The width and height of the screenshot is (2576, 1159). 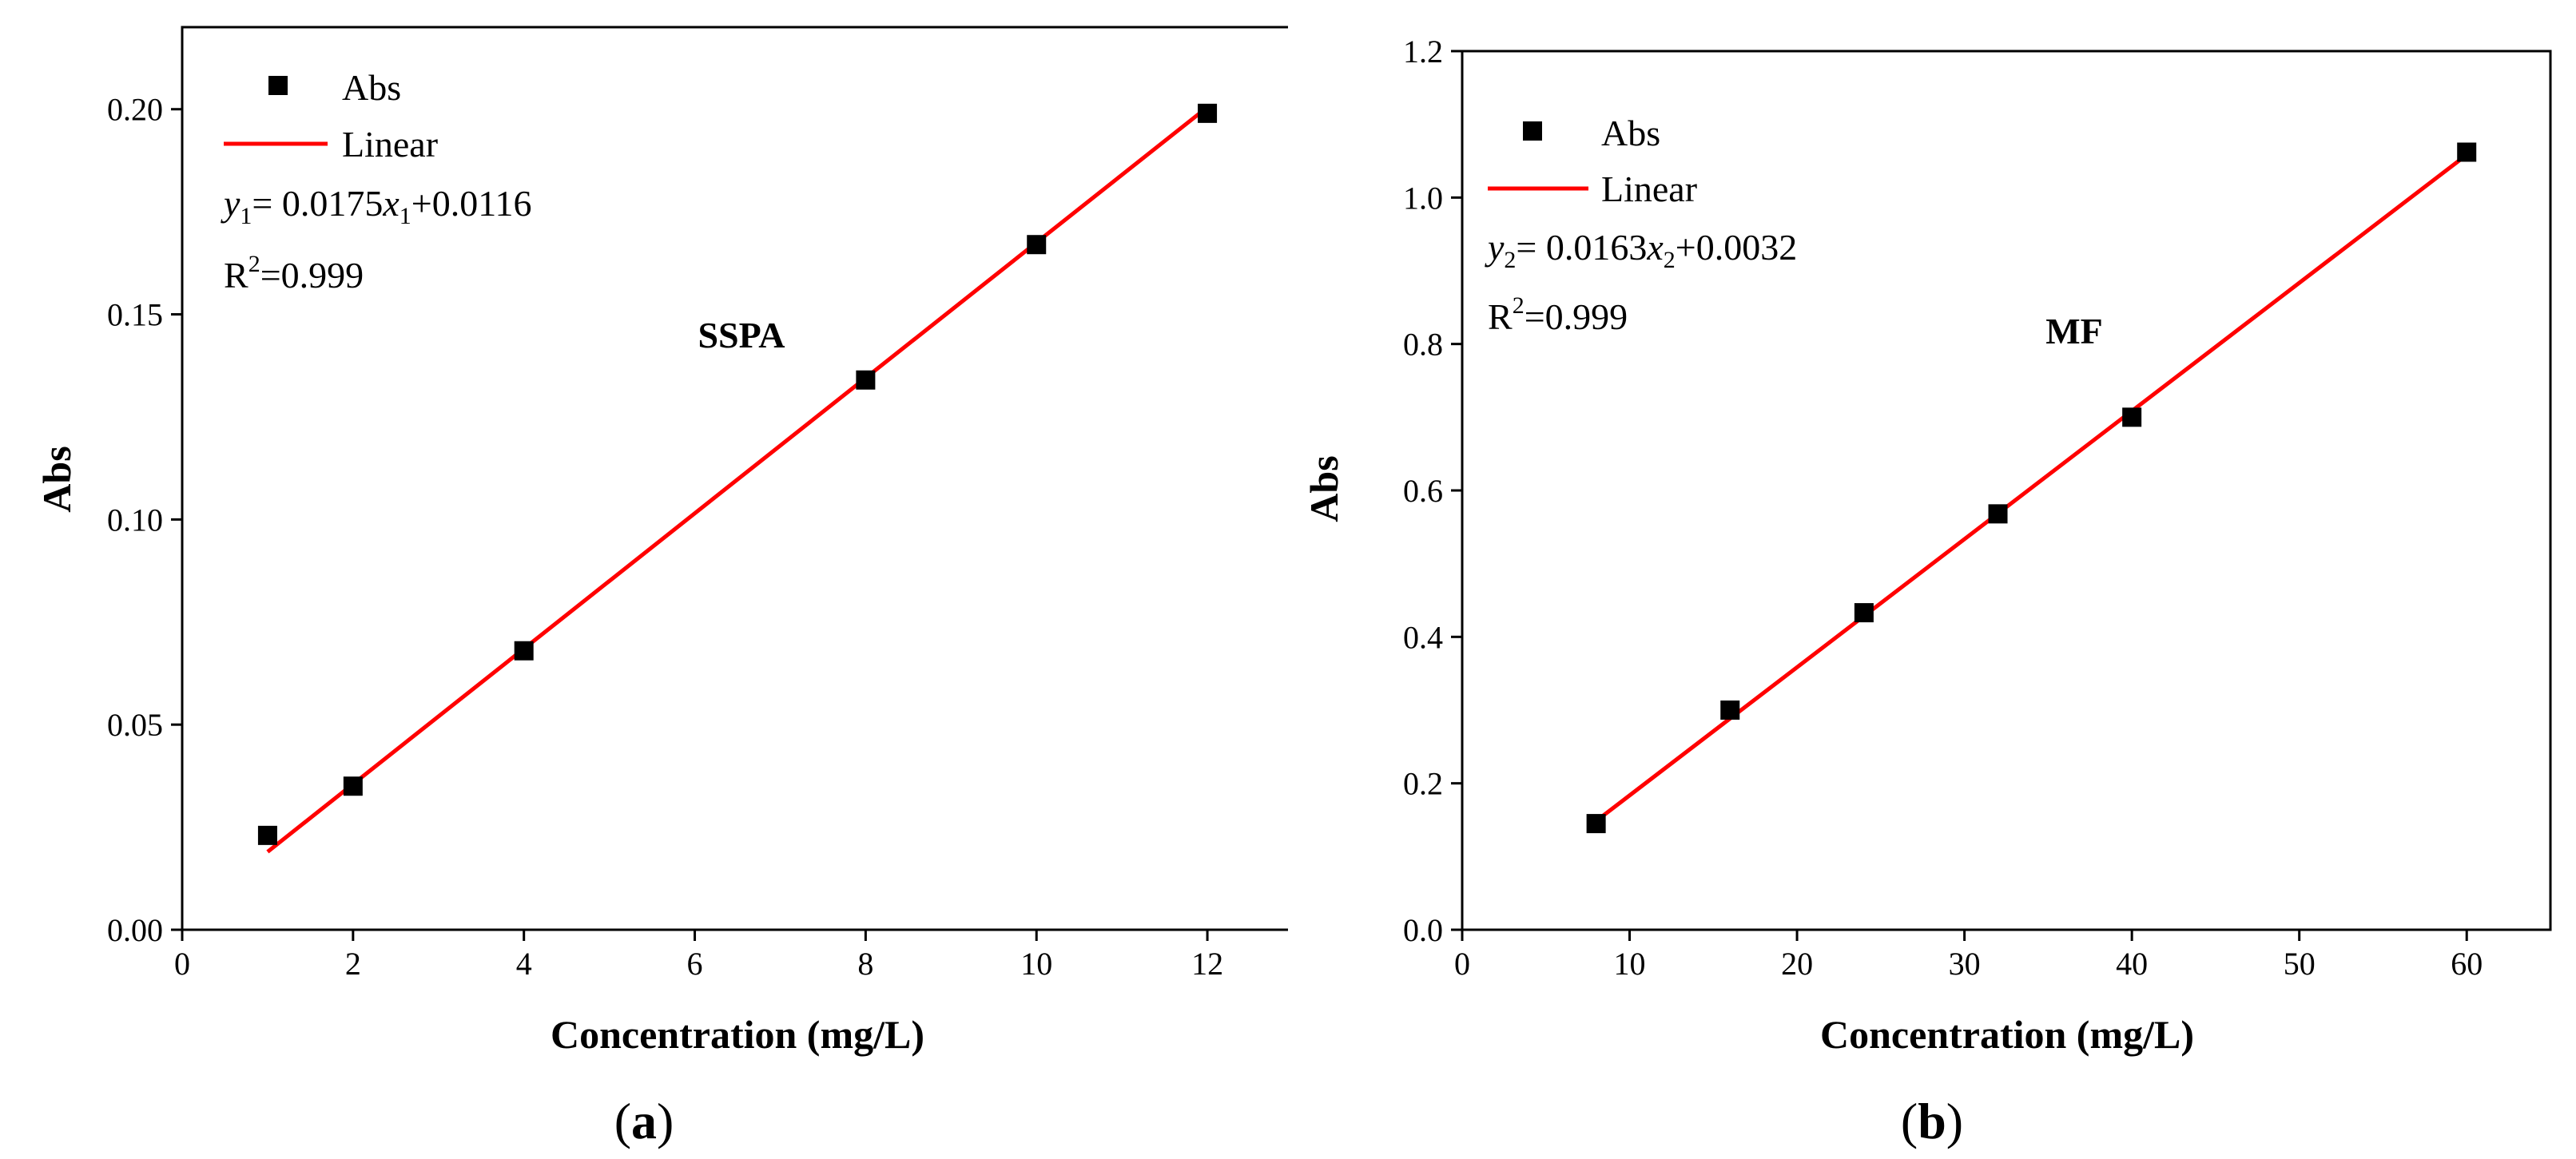 I want to click on y-tick-label: 0.15, so click(x=135, y=315).